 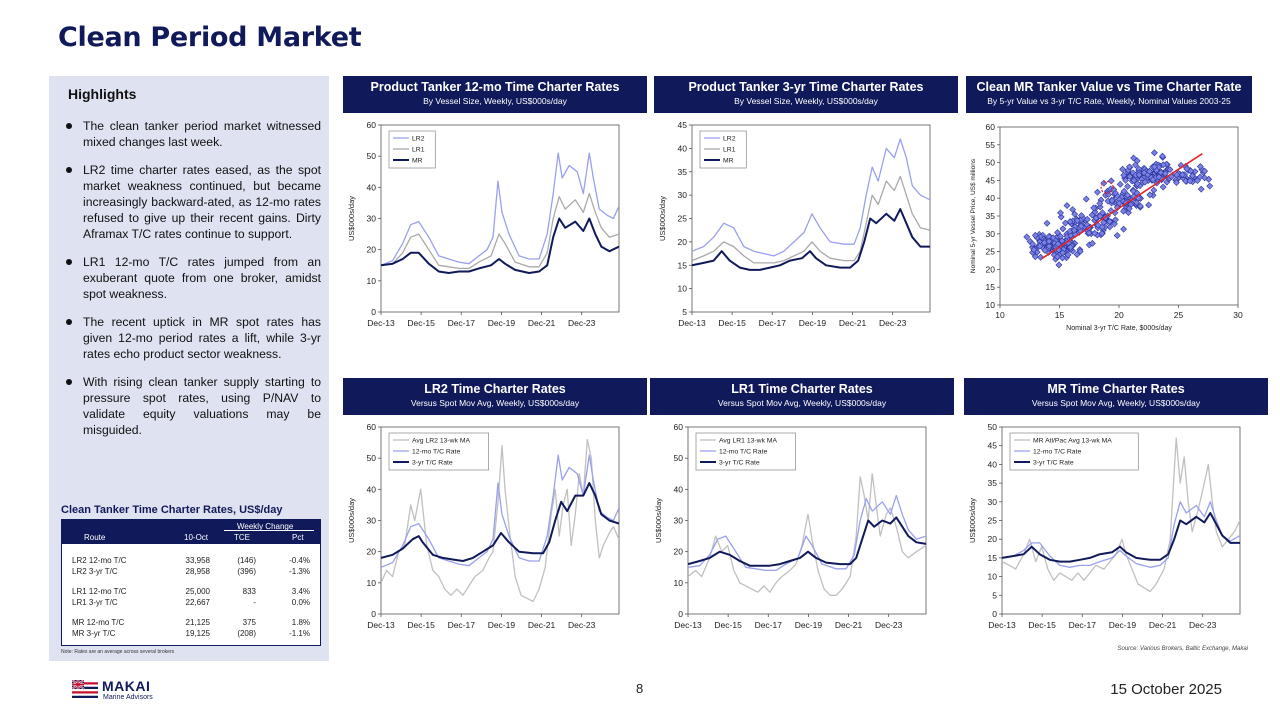 I want to click on table-row: MR 3-yr T/C 19,125 (208) -1.1%, so click(x=191, y=634).